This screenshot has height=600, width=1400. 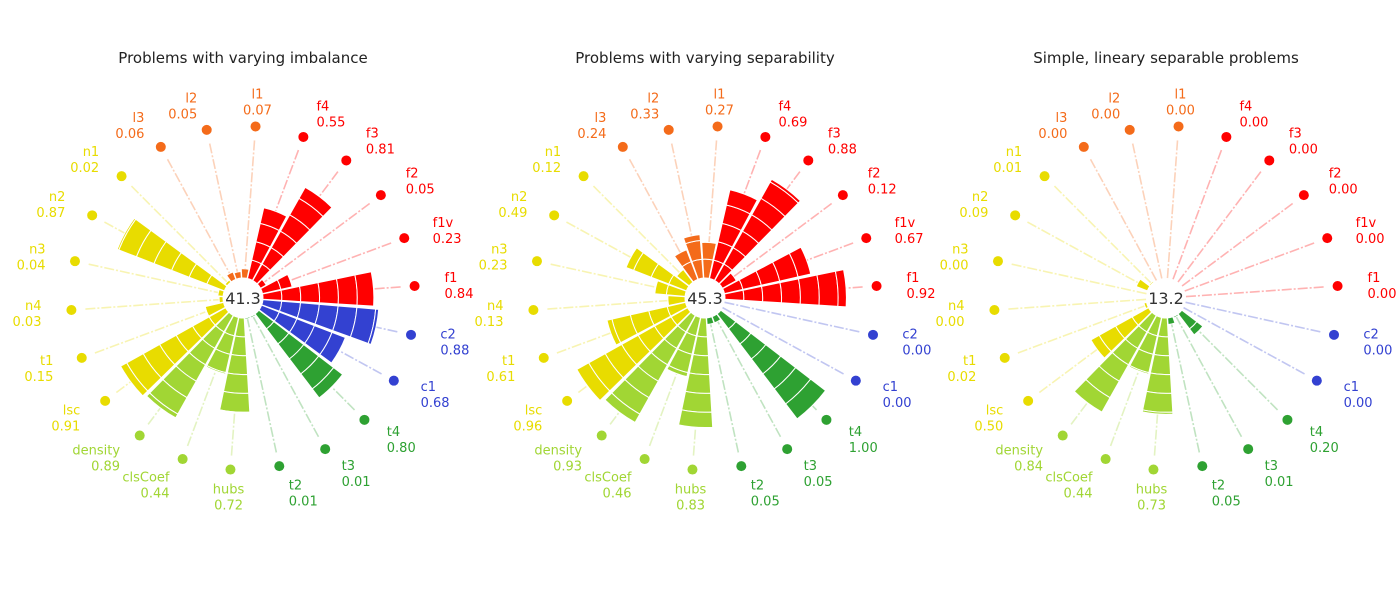 What do you see at coordinates (206, 129) in the screenshot?
I see `marker-l2` at bounding box center [206, 129].